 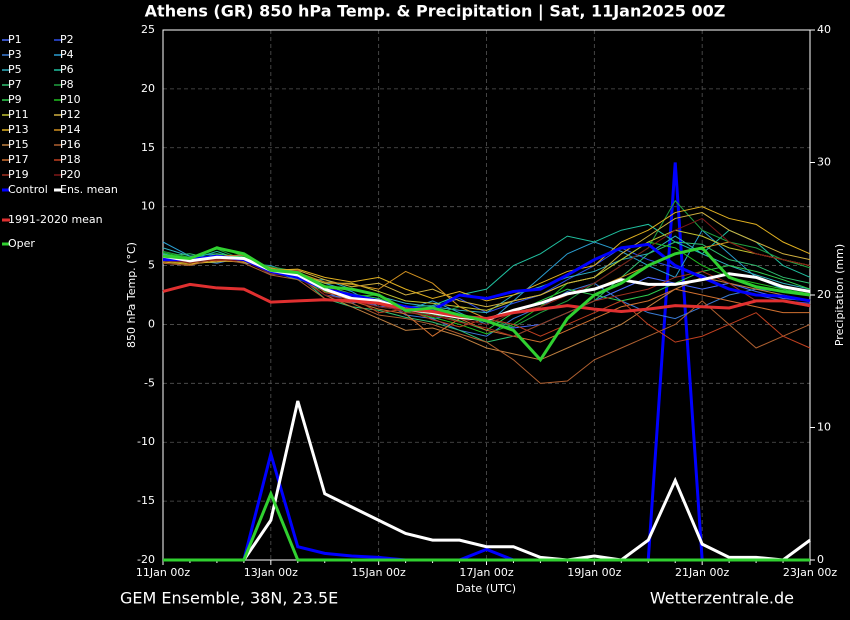 What do you see at coordinates (131, 295) in the screenshot?
I see `y-axis-label: 850 hPa Temp. (°C)` at bounding box center [131, 295].